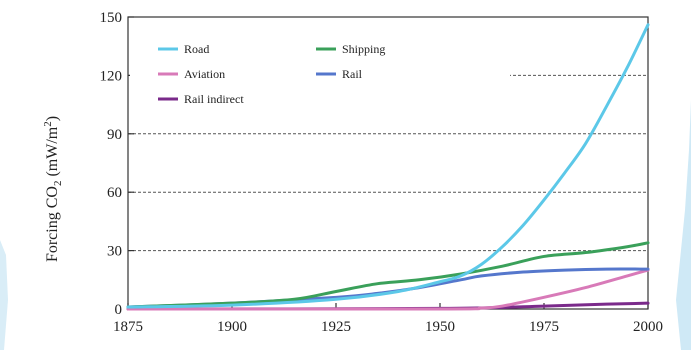  What do you see at coordinates (204, 74) in the screenshot?
I see `legend-label: Aviation` at bounding box center [204, 74].